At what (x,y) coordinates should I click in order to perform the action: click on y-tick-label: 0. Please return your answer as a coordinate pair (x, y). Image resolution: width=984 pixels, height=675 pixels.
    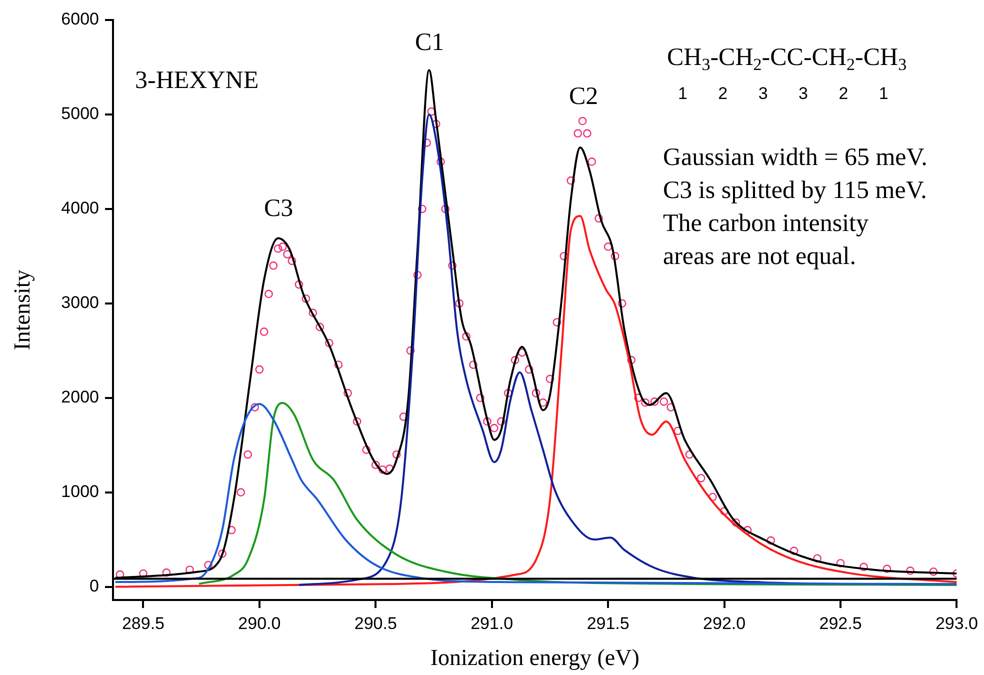
    Looking at the image, I should click on (94, 586).